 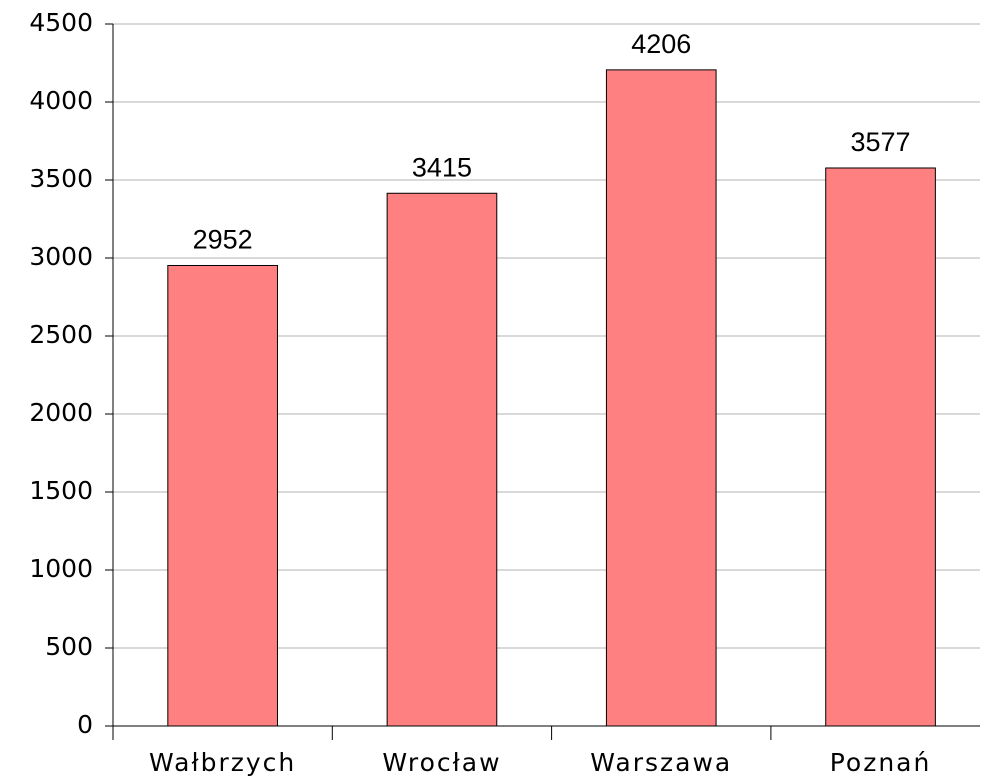 What do you see at coordinates (881, 762) in the screenshot?
I see `x-tick-label: Poznań` at bounding box center [881, 762].